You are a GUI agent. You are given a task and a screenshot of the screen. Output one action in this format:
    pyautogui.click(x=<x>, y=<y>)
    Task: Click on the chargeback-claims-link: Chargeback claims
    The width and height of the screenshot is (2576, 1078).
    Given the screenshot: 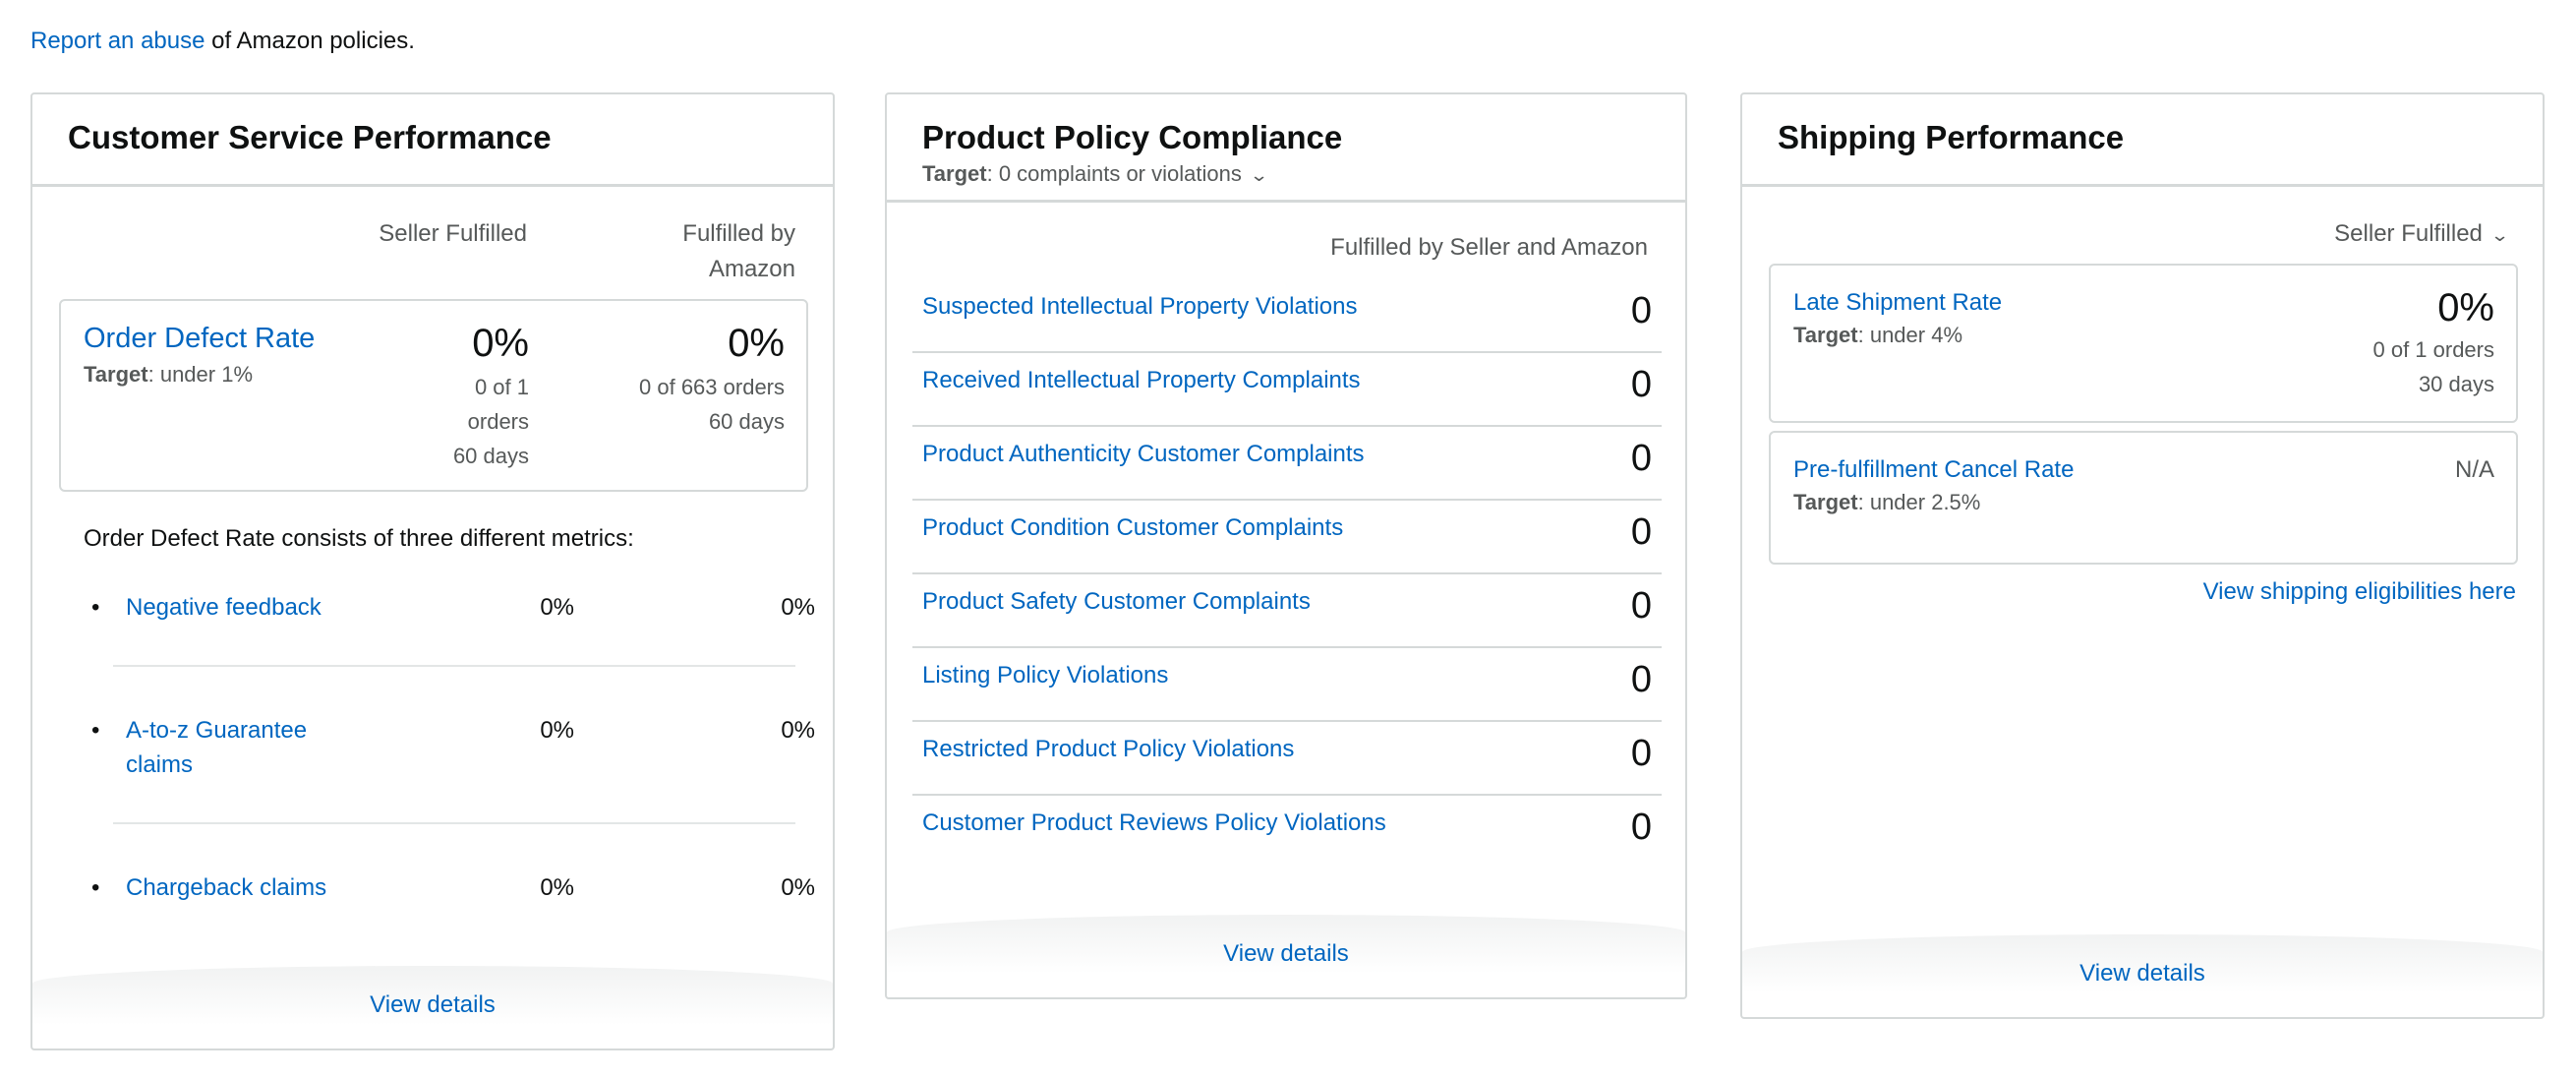 What is the action you would take?
    pyautogui.click(x=226, y=887)
    